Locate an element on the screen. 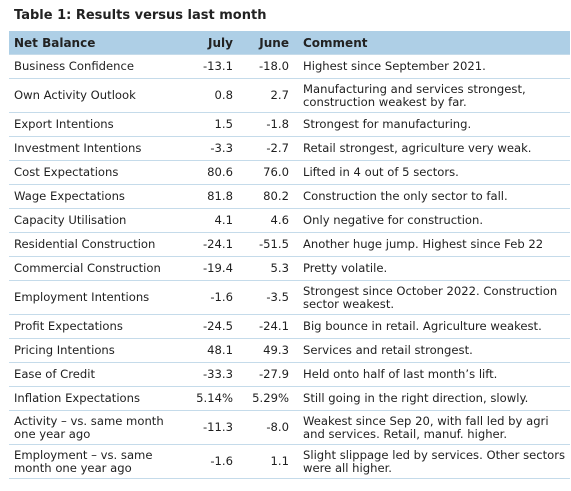 This screenshot has height=491, width=571. july-value: -33.3 is located at coordinates (218, 374).